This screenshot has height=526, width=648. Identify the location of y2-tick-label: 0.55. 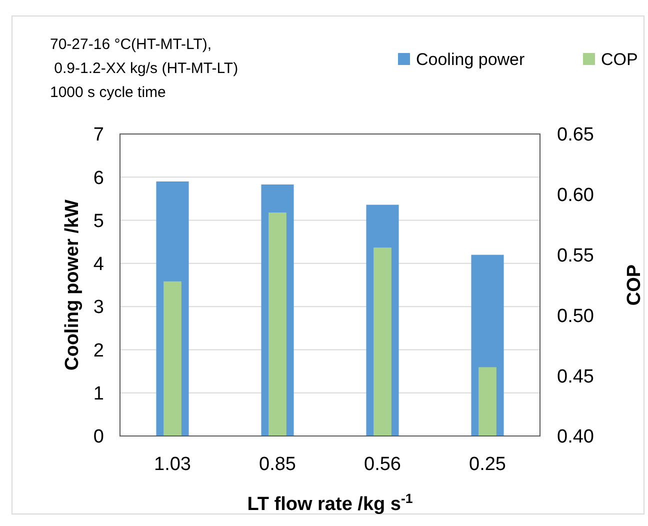
(575, 255).